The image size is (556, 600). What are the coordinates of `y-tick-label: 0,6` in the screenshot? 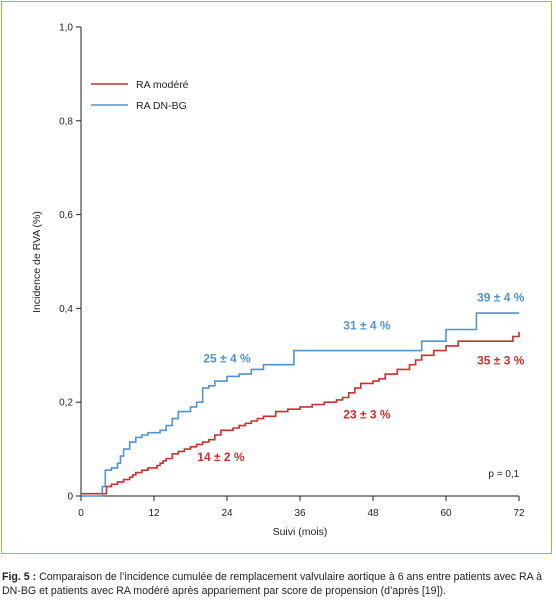 It's located at (66, 215).